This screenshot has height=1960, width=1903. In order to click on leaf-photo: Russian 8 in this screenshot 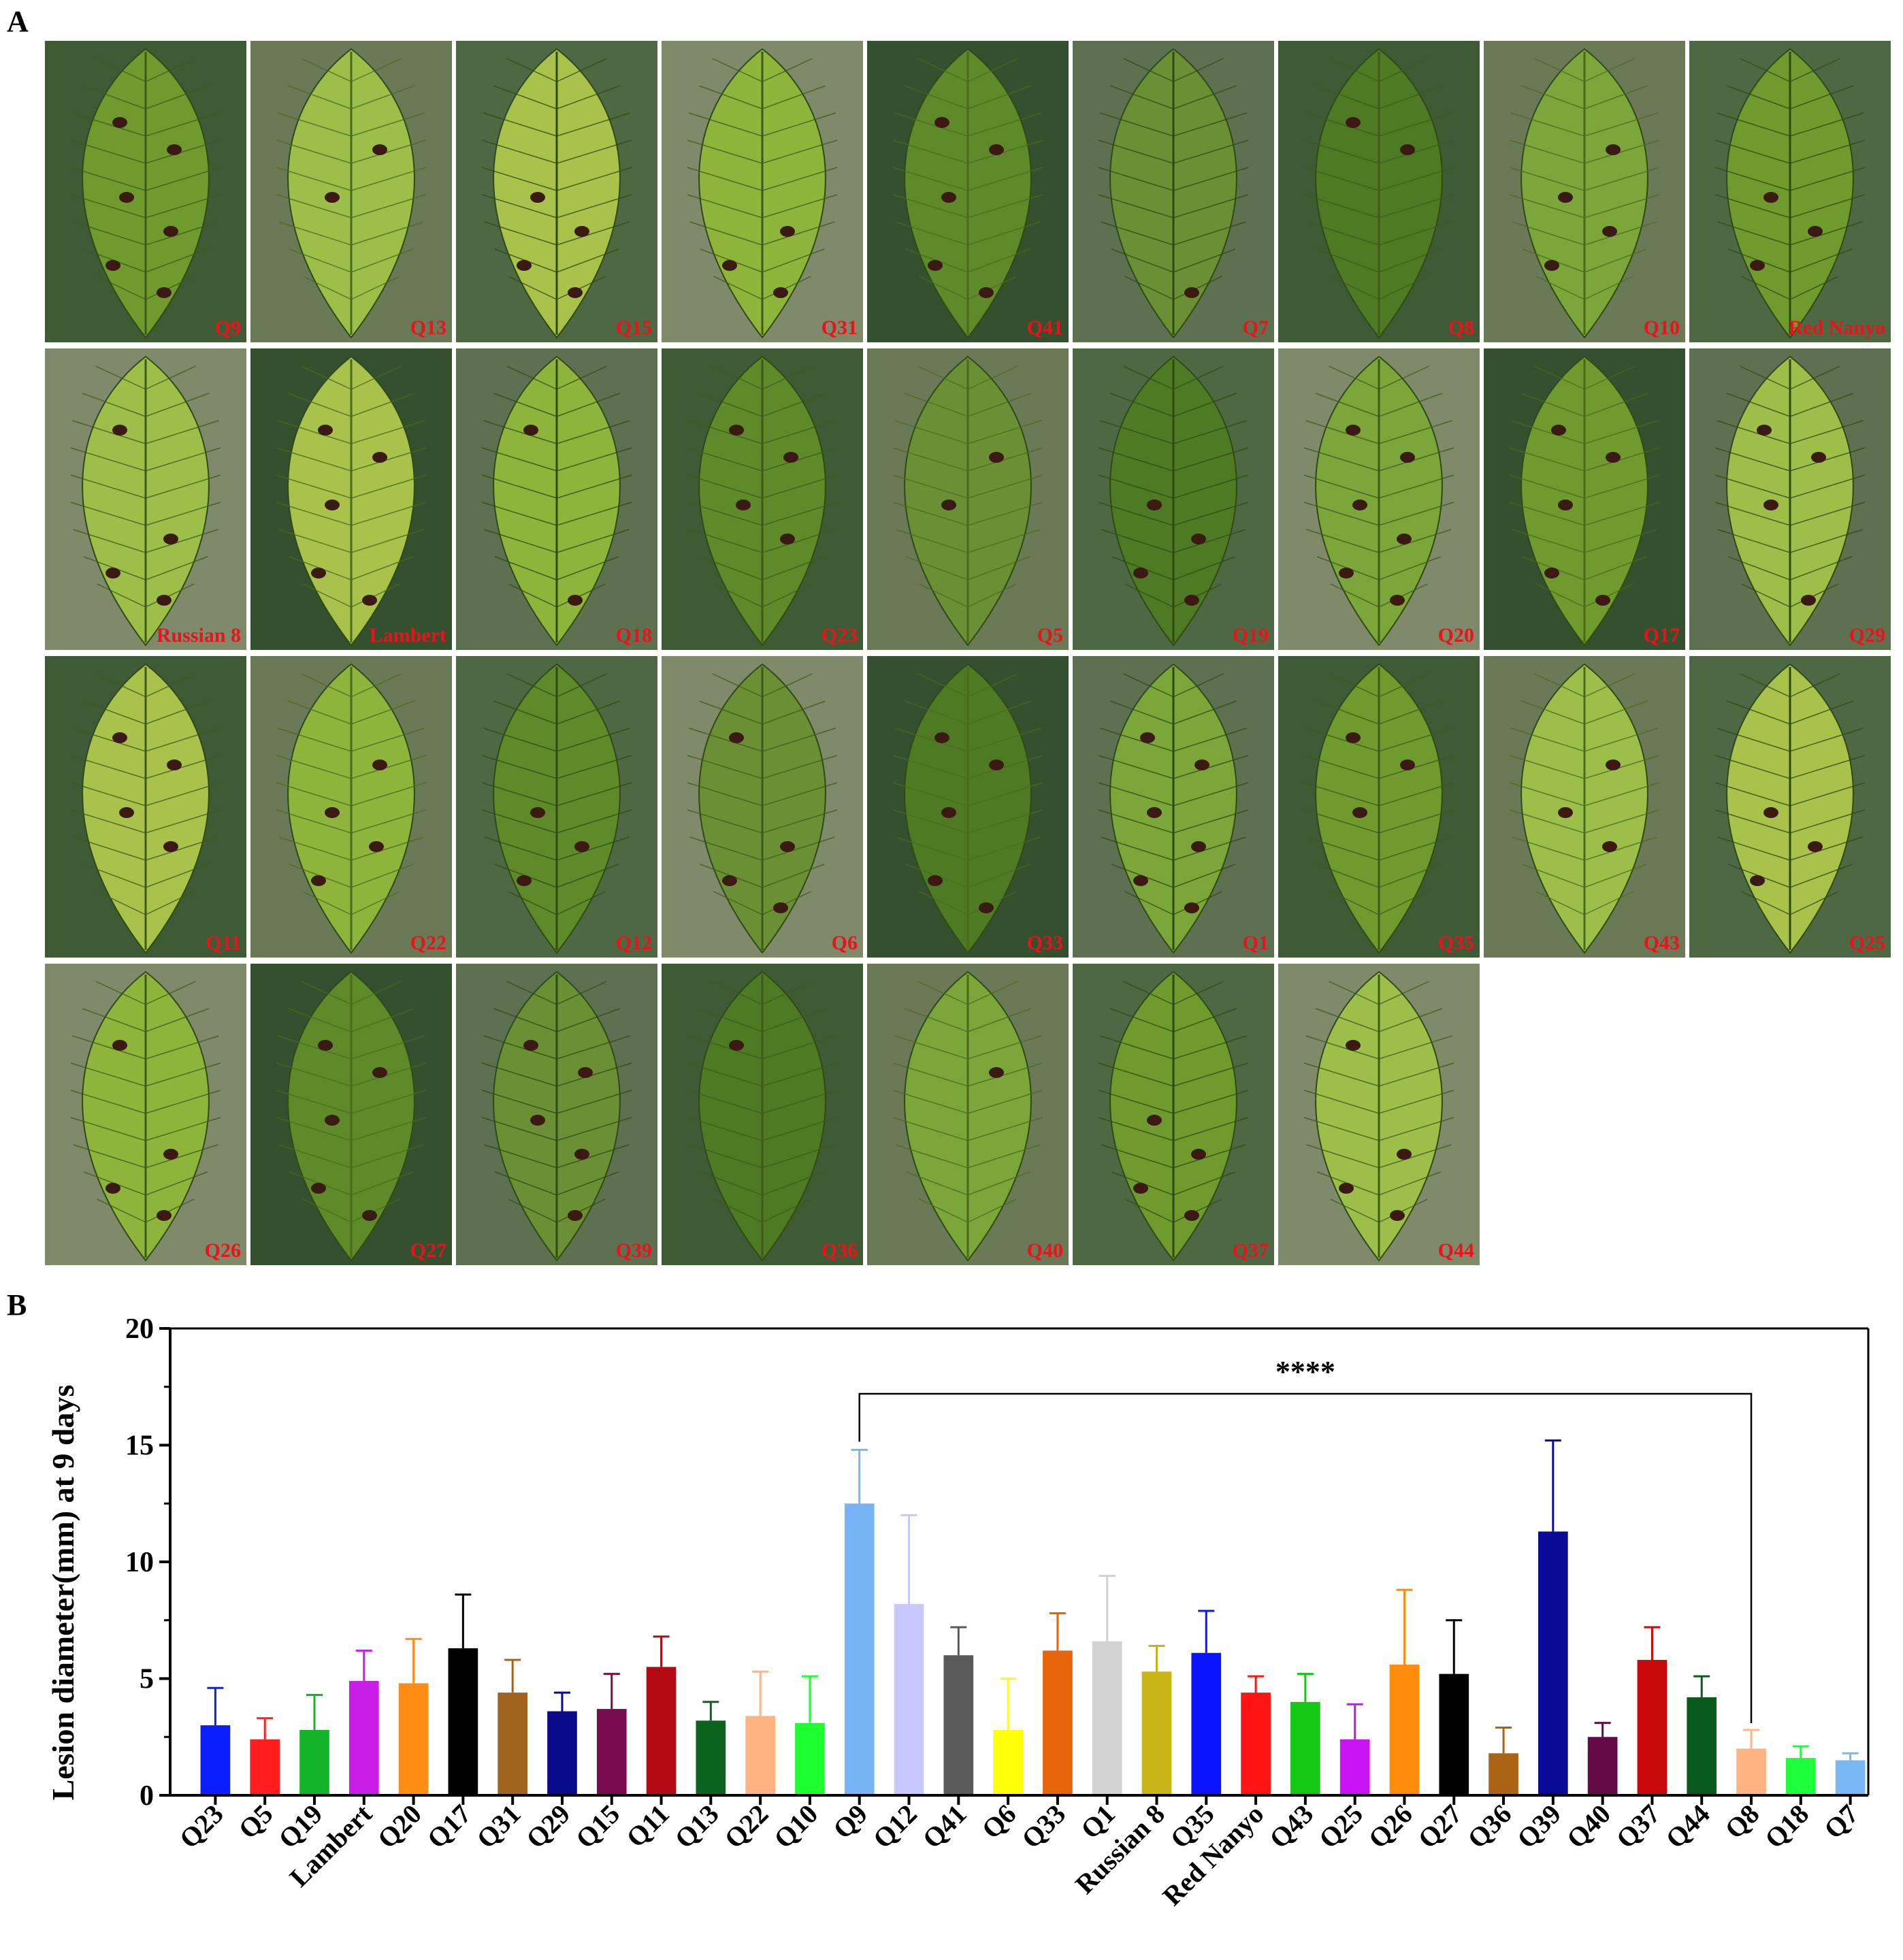, I will do `click(145, 499)`.